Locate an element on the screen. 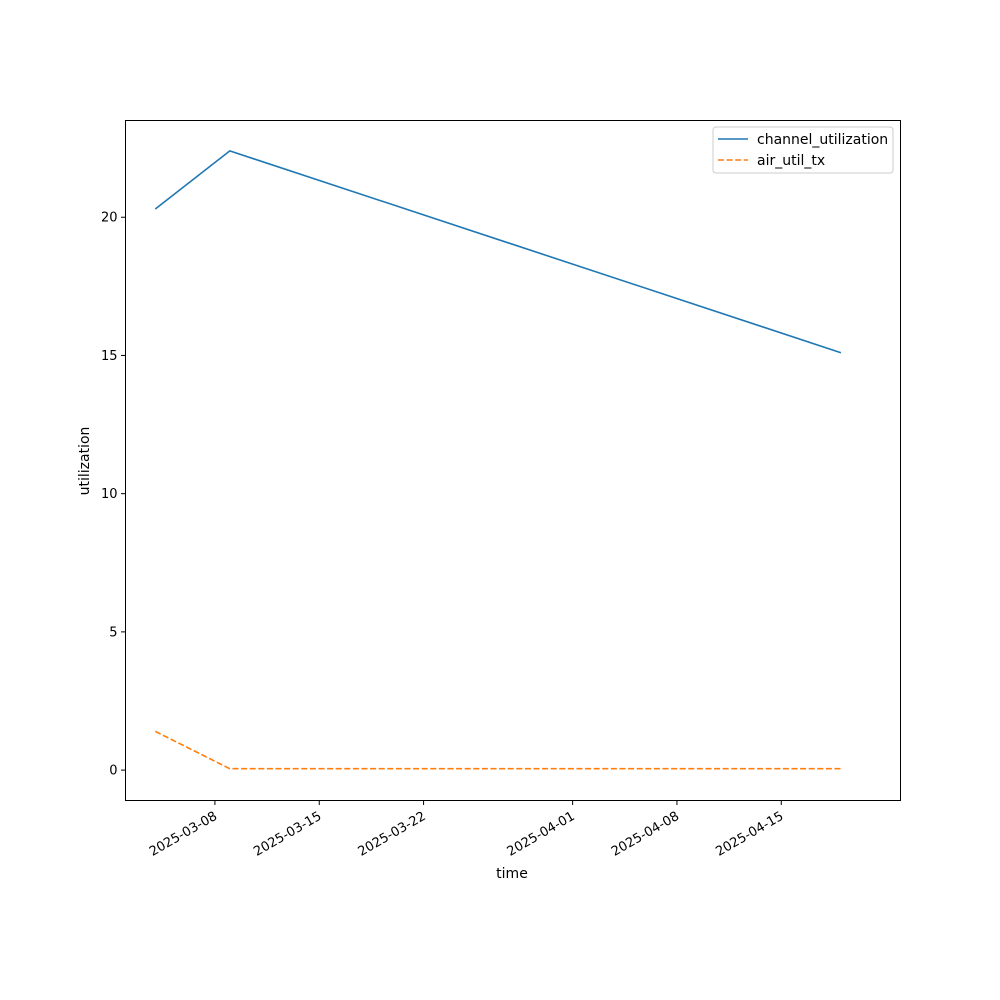 This screenshot has height=1000, width=1000. x-tick-label: 2025-03-08 is located at coordinates (183, 834).